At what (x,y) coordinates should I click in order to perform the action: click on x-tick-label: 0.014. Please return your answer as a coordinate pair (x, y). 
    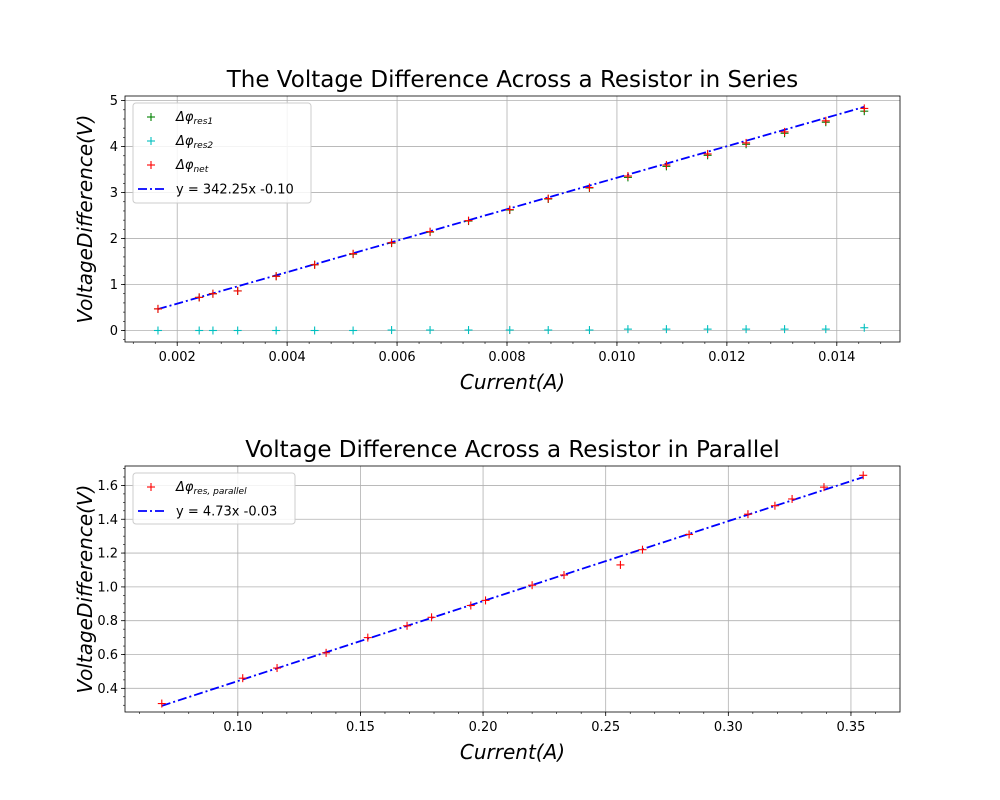
    Looking at the image, I should click on (836, 357).